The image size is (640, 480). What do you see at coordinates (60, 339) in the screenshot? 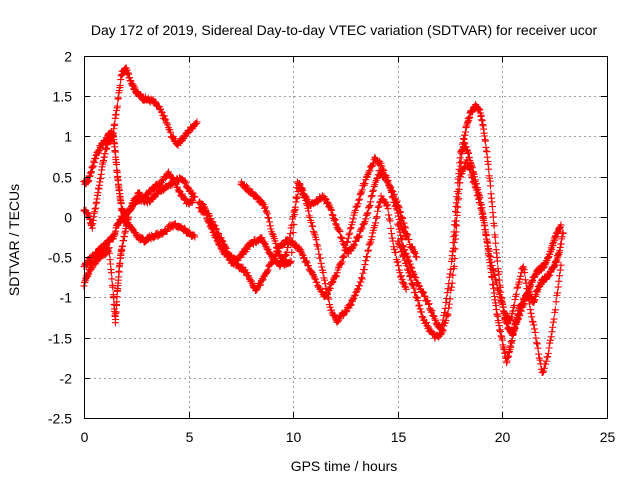
I see `y-tick-label: -1.5` at bounding box center [60, 339].